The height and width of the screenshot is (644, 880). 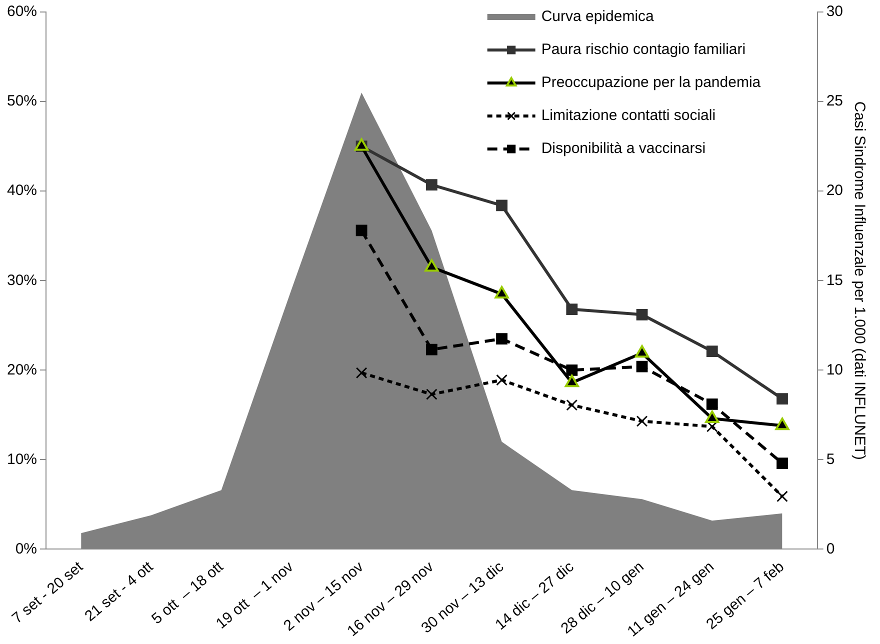 I want to click on y-tick-label: 60%, so click(x=22, y=11).